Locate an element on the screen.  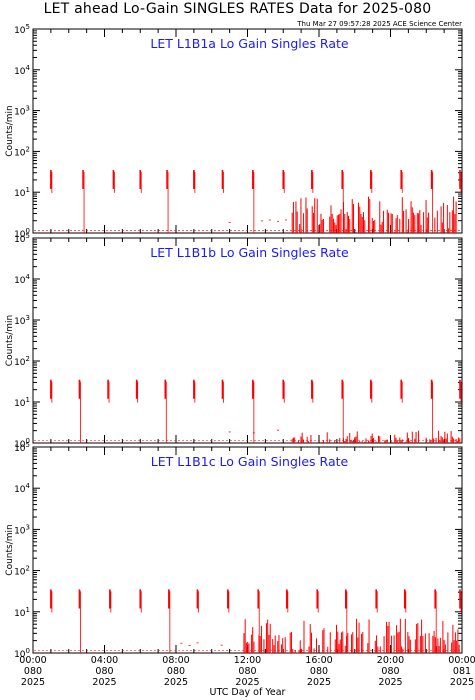
x-tick-label: 081 is located at coordinates (462, 671).